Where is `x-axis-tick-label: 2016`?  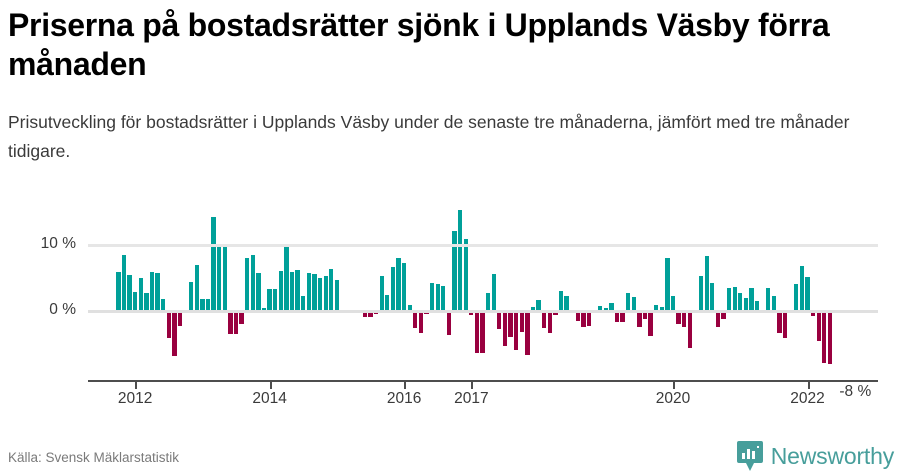
x-axis-tick-label: 2016 is located at coordinates (404, 398).